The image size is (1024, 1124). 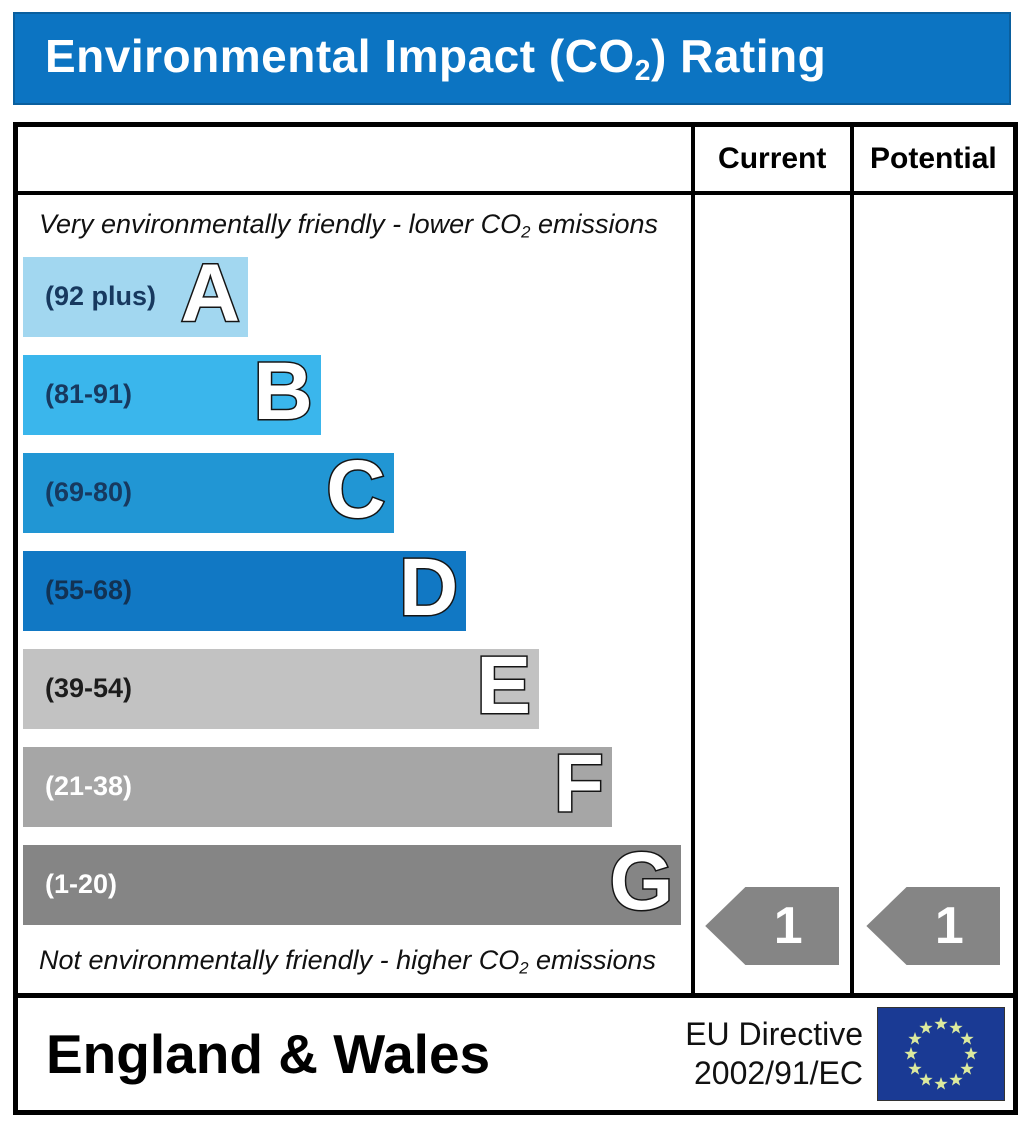 I want to click on band-row: (1-20) G, so click(x=354, y=881).